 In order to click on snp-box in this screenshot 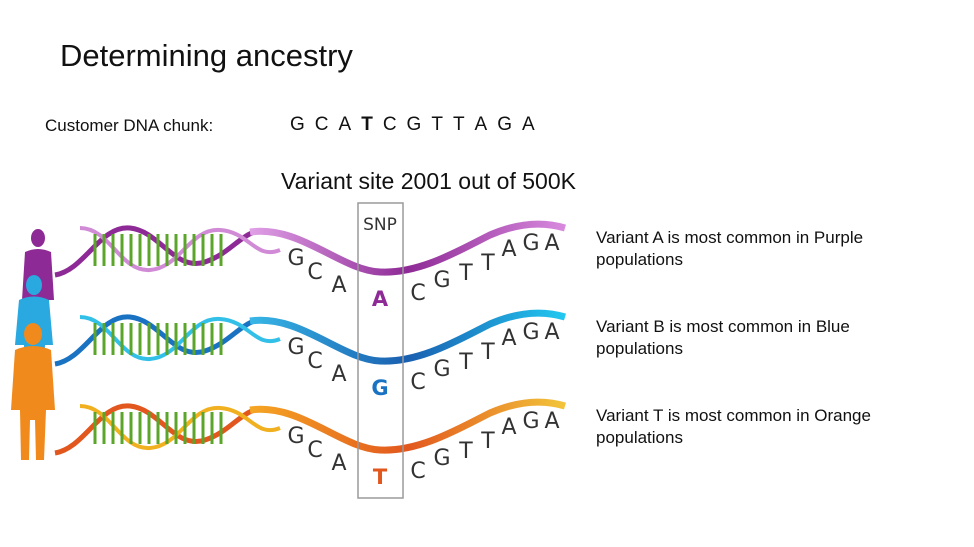, I will do `click(380, 350)`.